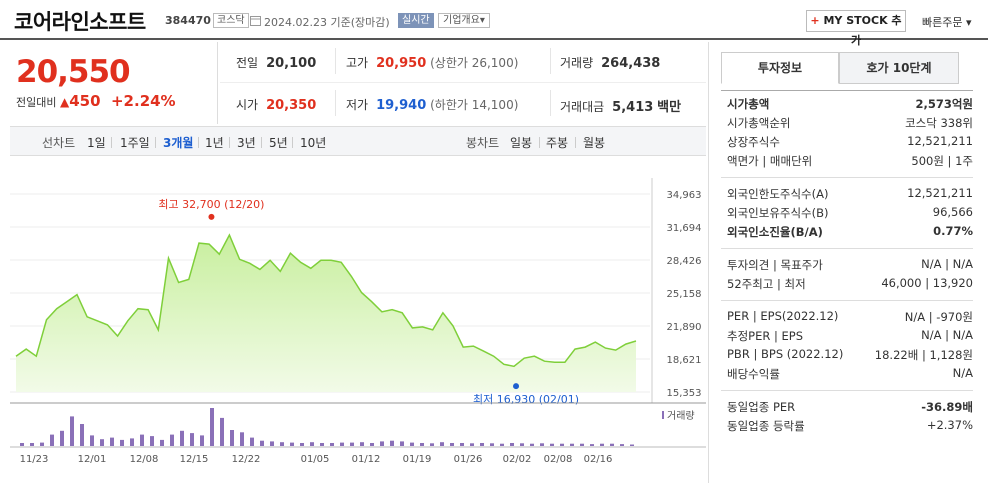 The image size is (988, 483). I want to click on stat-label: 시가, so click(247, 105).